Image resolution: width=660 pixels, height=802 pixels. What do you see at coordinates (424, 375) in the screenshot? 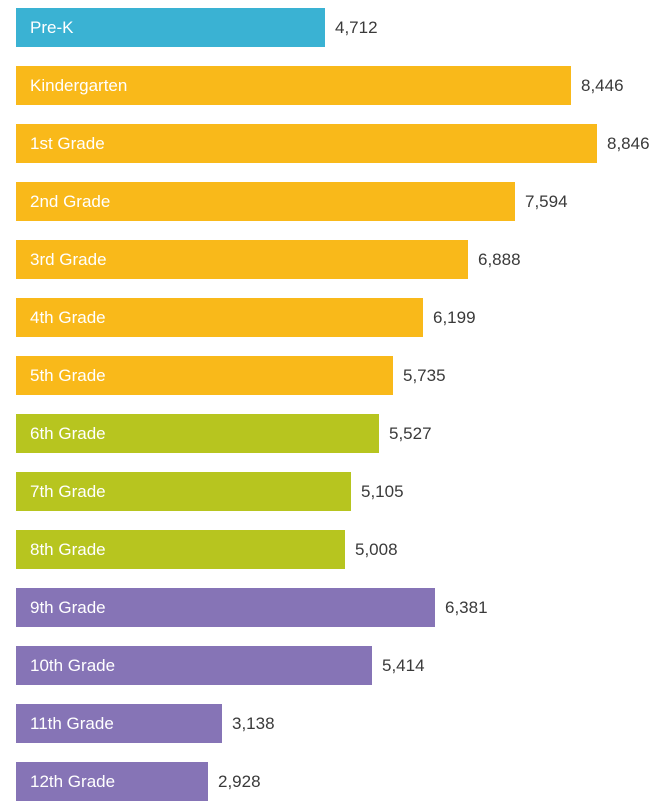
I see `value-label-5th-grade: 5,735` at bounding box center [424, 375].